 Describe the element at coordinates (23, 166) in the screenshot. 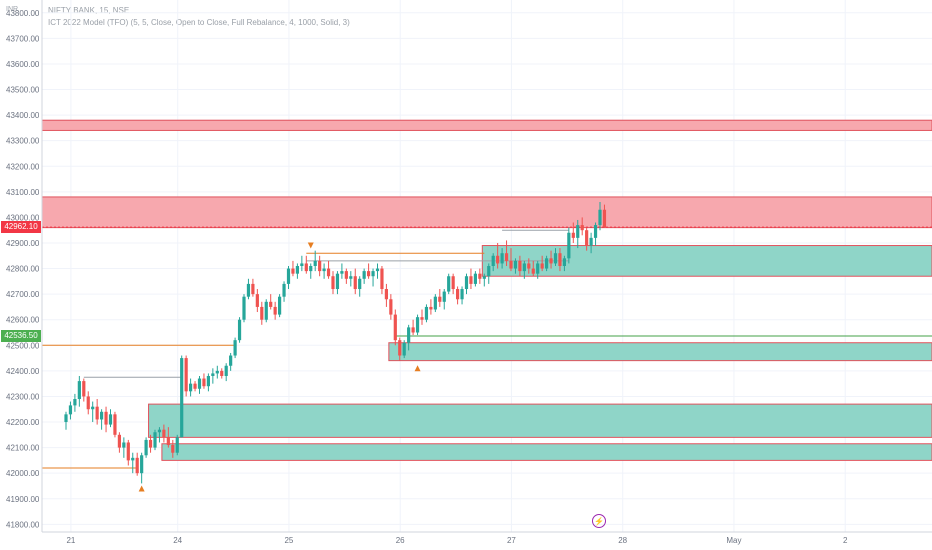

I see `y-tick-label: 43200.00` at that location.